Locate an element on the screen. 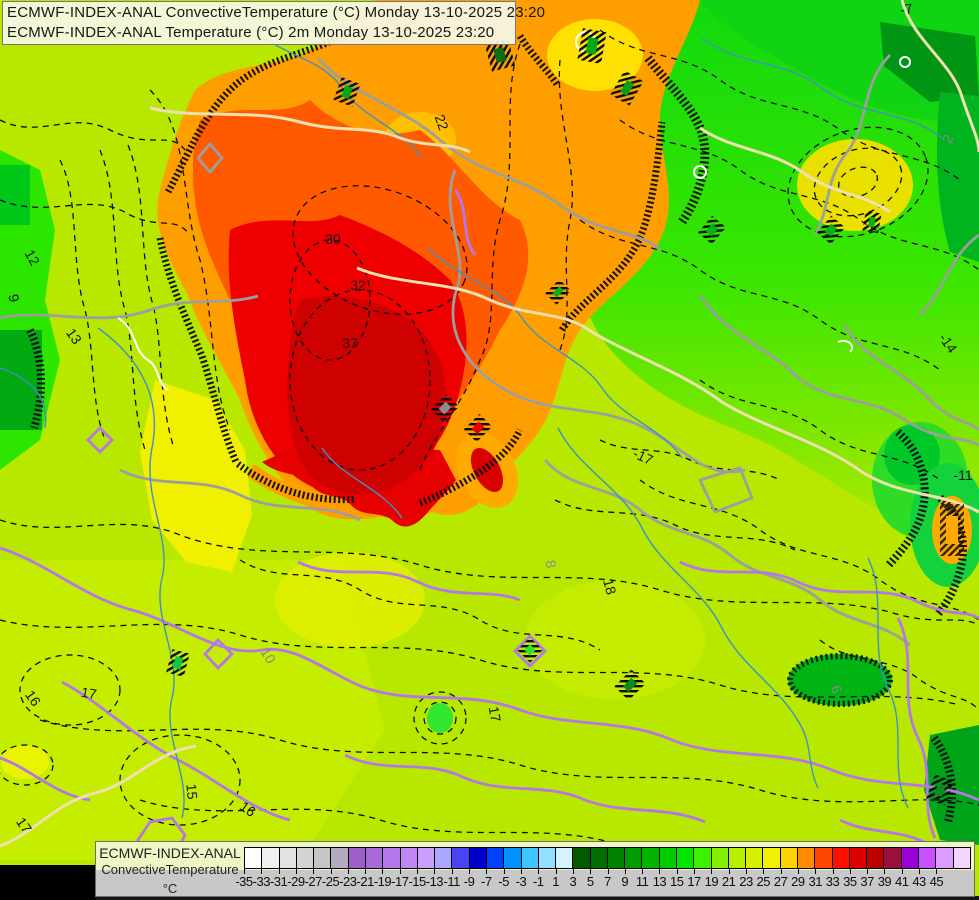 This screenshot has height=900, width=979. colorbar-tick-label: -15 is located at coordinates (417, 881).